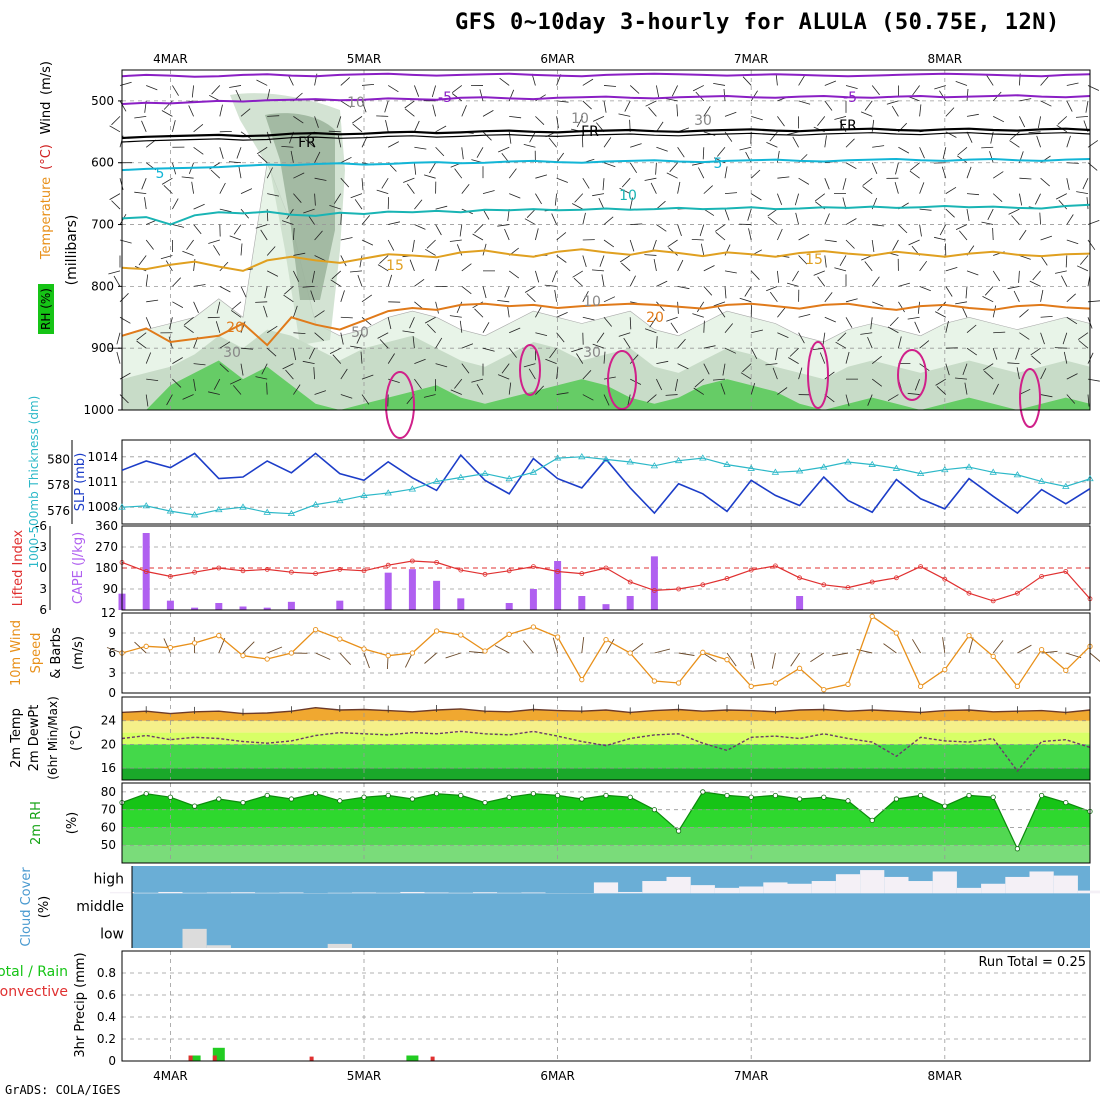 This screenshot has height=1100, width=1100. Describe the element at coordinates (611, 907) in the screenshot. I see `cloud-background` at that location.